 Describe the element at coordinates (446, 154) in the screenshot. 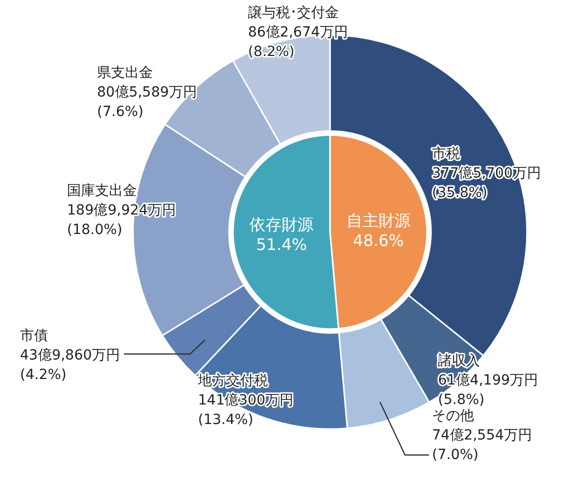

I see `slice-label: 市税` at that location.